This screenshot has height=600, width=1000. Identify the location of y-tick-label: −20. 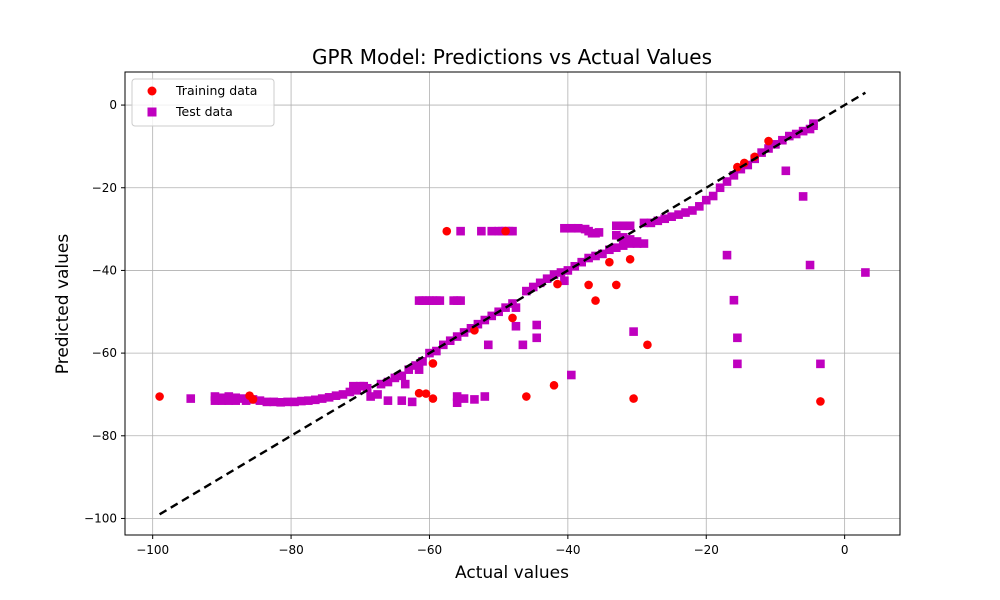
(104, 188).